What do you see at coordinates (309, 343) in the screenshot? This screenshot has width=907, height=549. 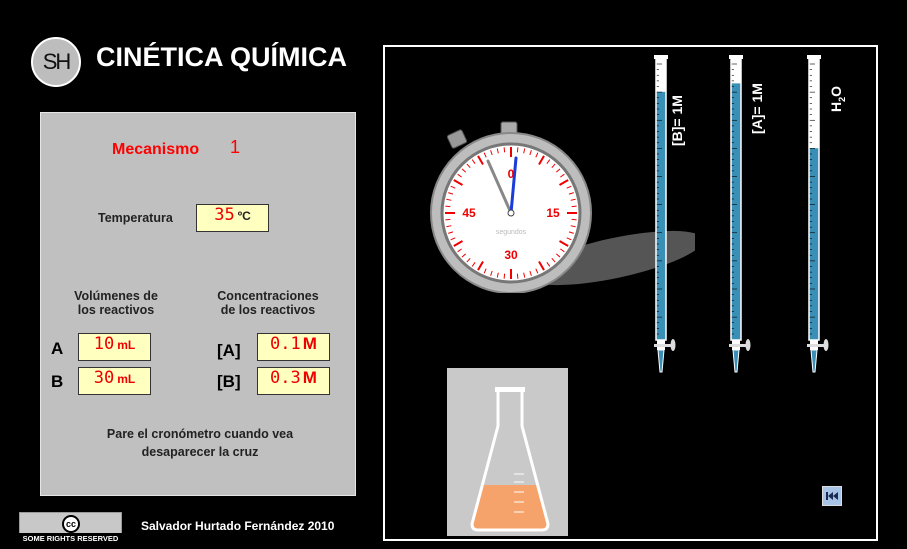 I see `conc-a-unit: M` at bounding box center [309, 343].